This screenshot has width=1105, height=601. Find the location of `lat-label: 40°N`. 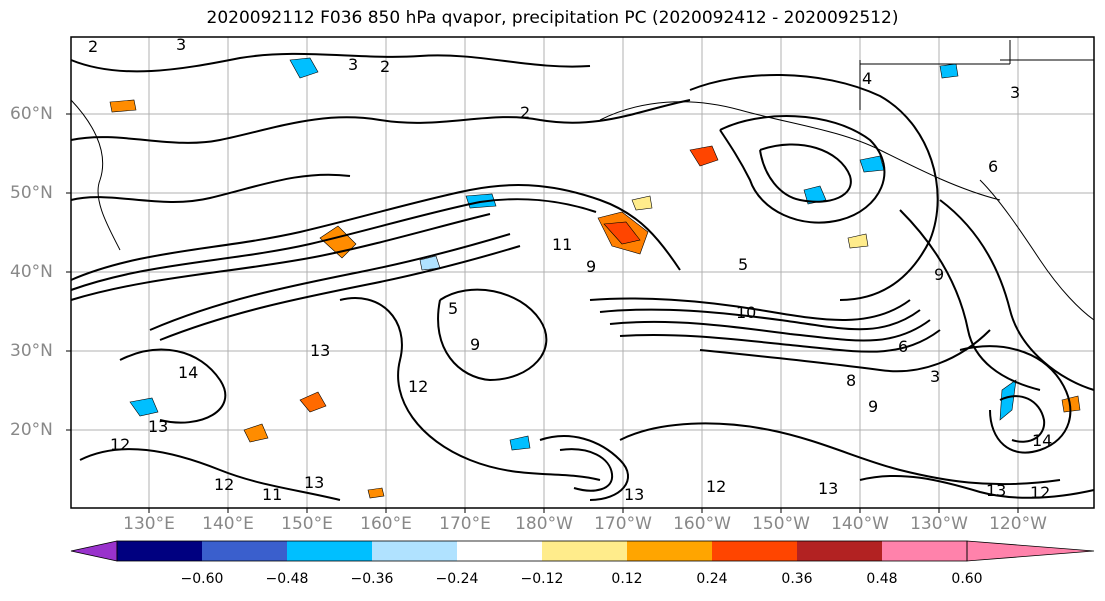

lat-label: 40°N is located at coordinates (31, 272).